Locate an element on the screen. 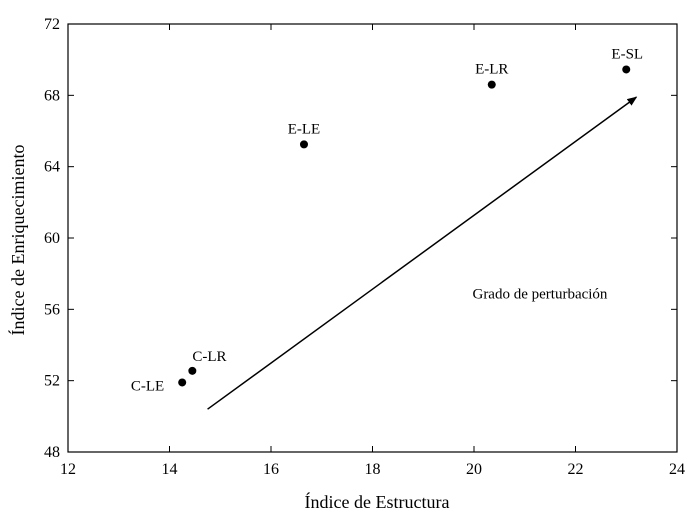  y-tick-label: 56 is located at coordinates (52, 309).